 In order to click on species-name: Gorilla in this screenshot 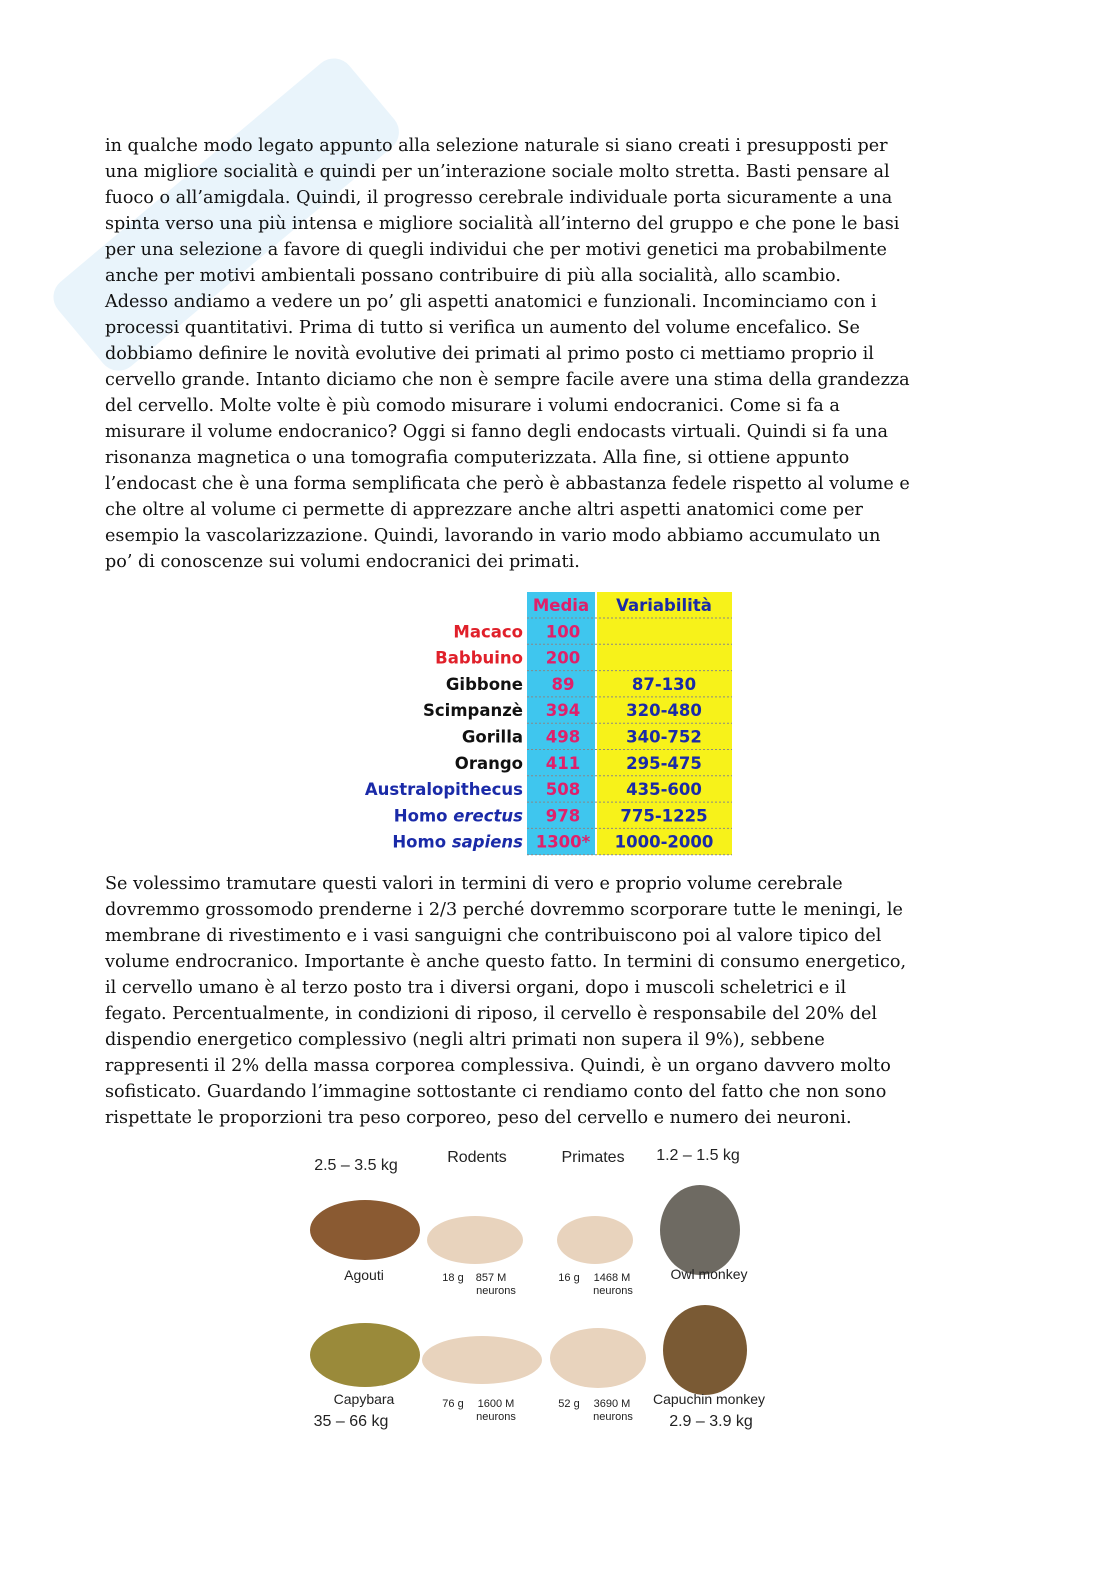, I will do `click(492, 737)`.